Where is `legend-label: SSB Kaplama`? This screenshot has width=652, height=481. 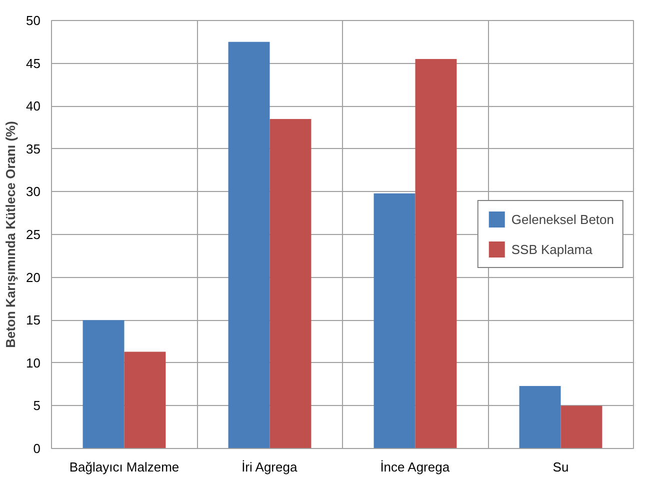
legend-label: SSB Kaplama is located at coordinates (551, 249).